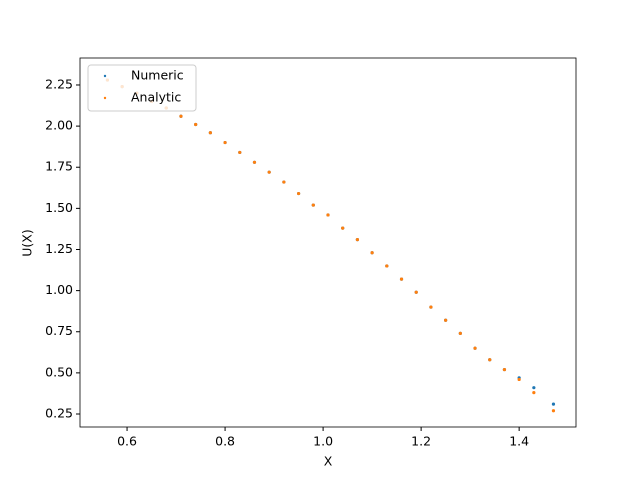 This screenshot has height=484, width=640. What do you see at coordinates (59, 330) in the screenshot?
I see `y-tick-label: 0.75` at bounding box center [59, 330].